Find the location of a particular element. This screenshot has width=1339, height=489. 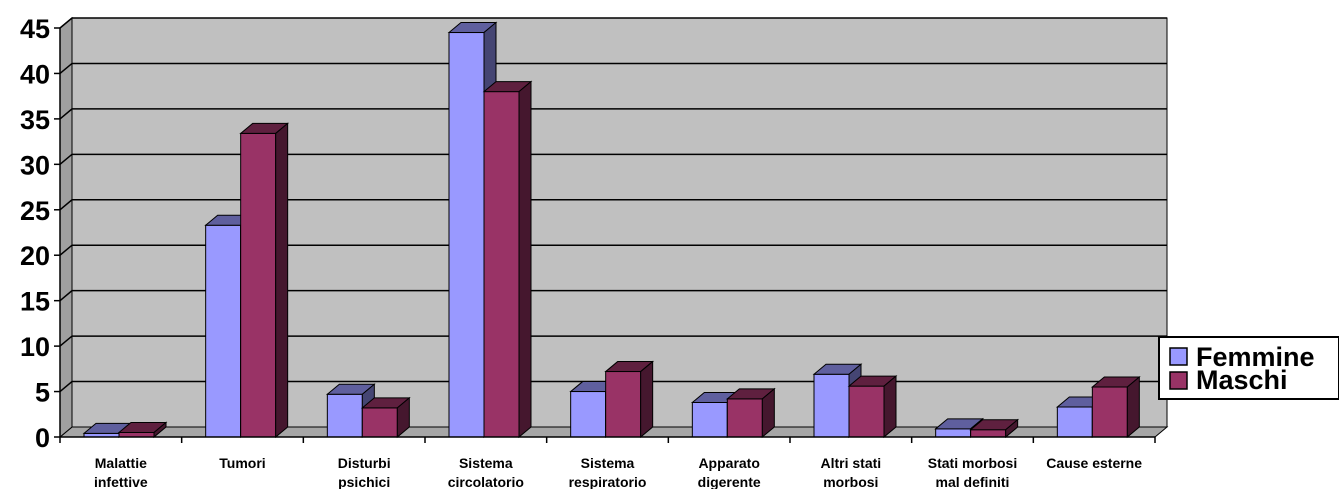

x-category-label-line: Tumori is located at coordinates (242, 463).